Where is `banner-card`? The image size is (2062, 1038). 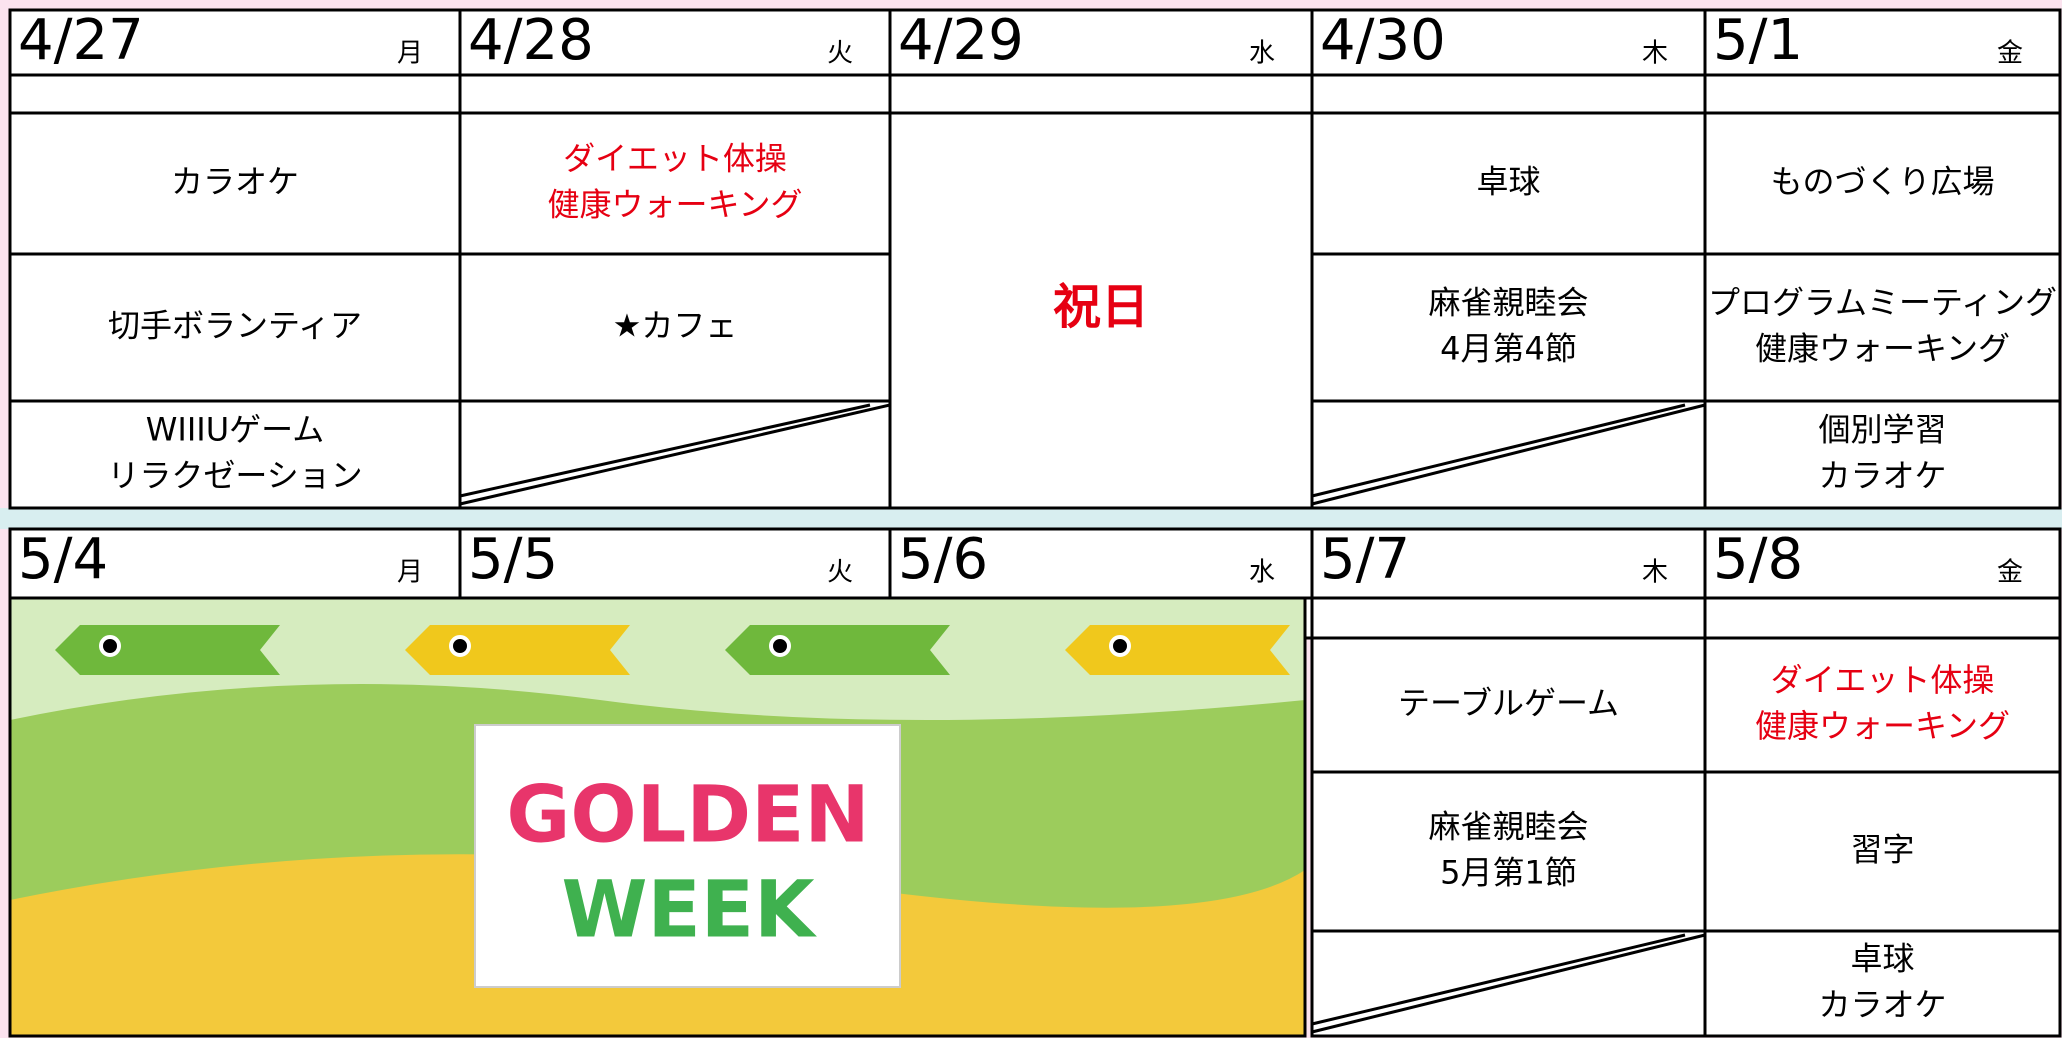
banner-card is located at coordinates (687, 856).